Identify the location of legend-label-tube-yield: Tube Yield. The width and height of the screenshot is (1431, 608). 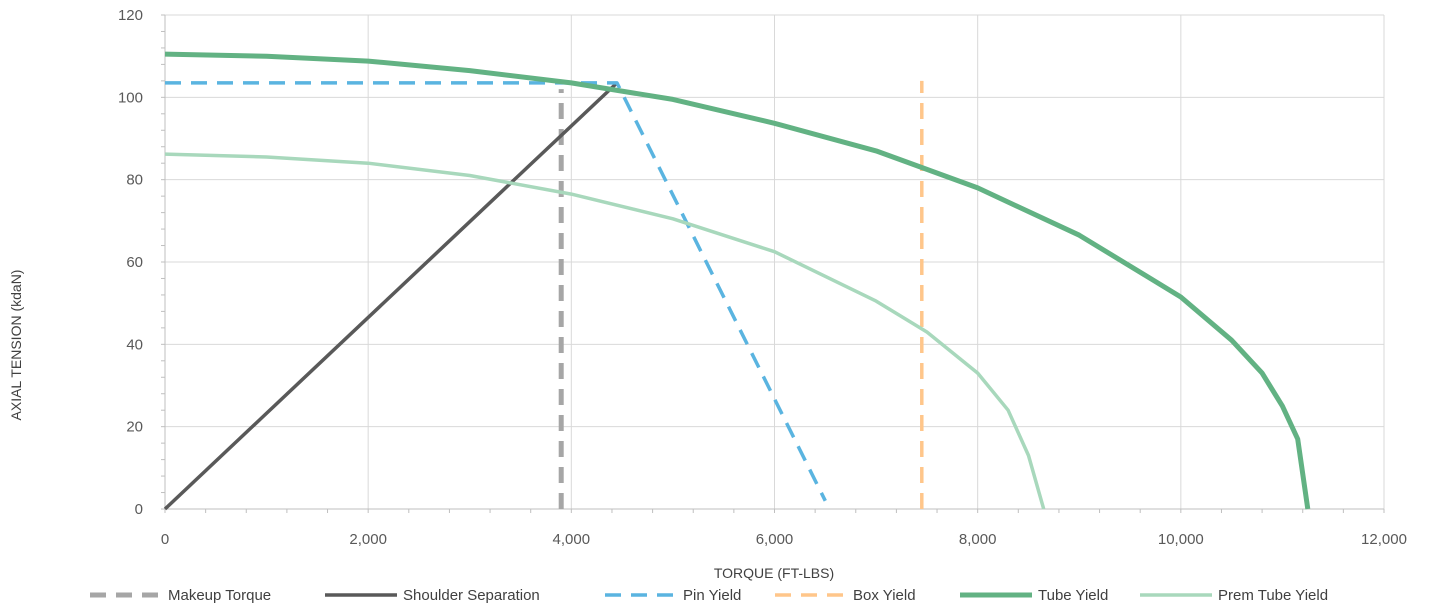
(1073, 595).